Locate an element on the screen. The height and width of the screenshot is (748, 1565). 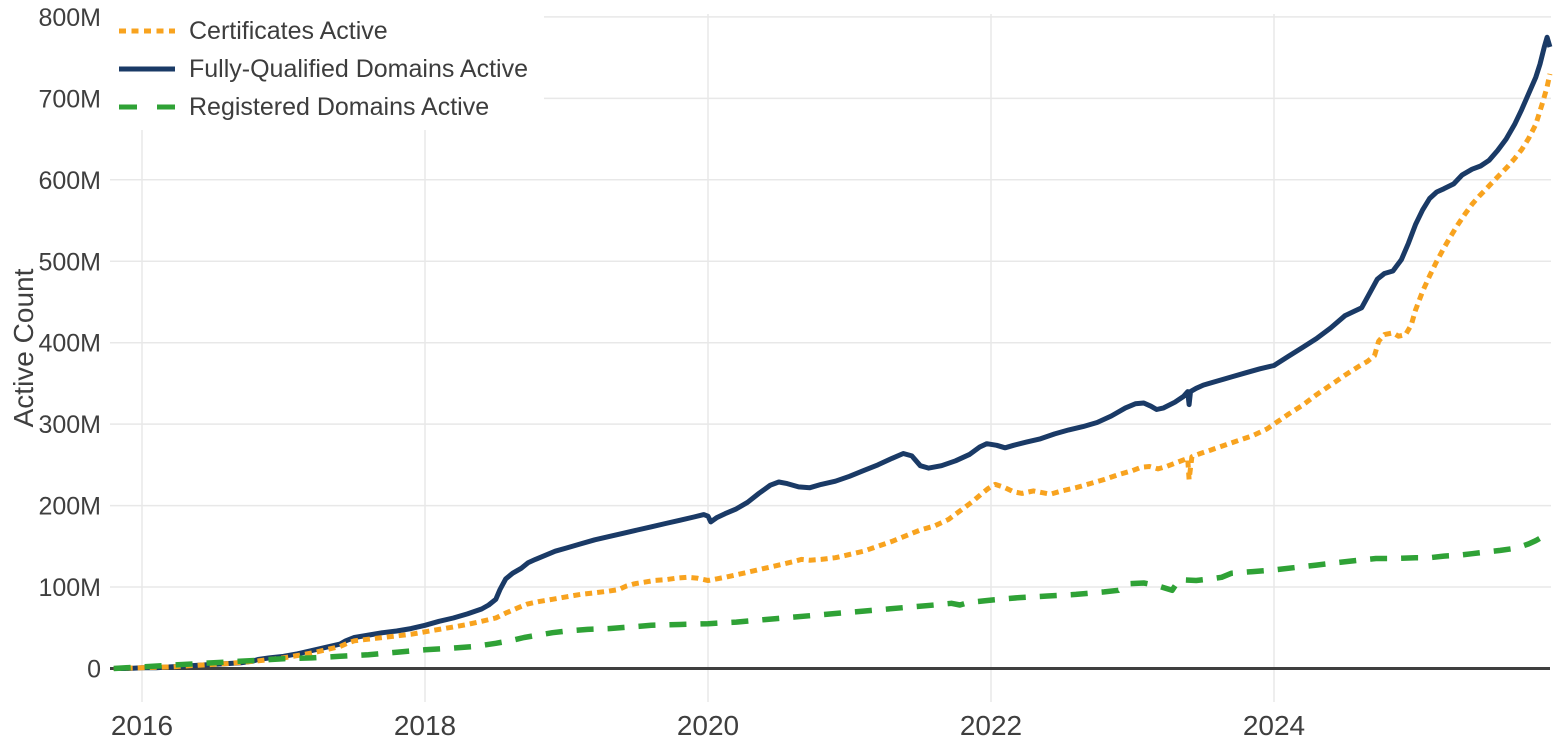
legend-label-fqdns-active: Fully-Qualified Domains Active is located at coordinates (359, 68).